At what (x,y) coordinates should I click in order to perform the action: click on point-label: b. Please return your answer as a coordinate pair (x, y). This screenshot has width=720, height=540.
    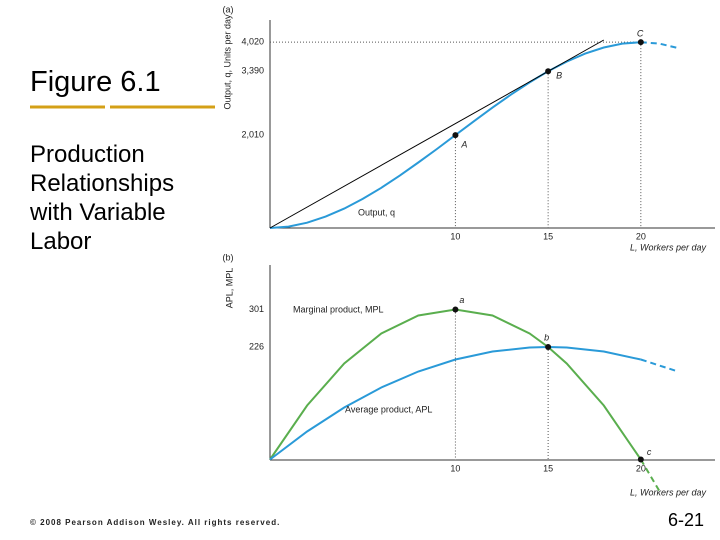
    Looking at the image, I should click on (546, 337).